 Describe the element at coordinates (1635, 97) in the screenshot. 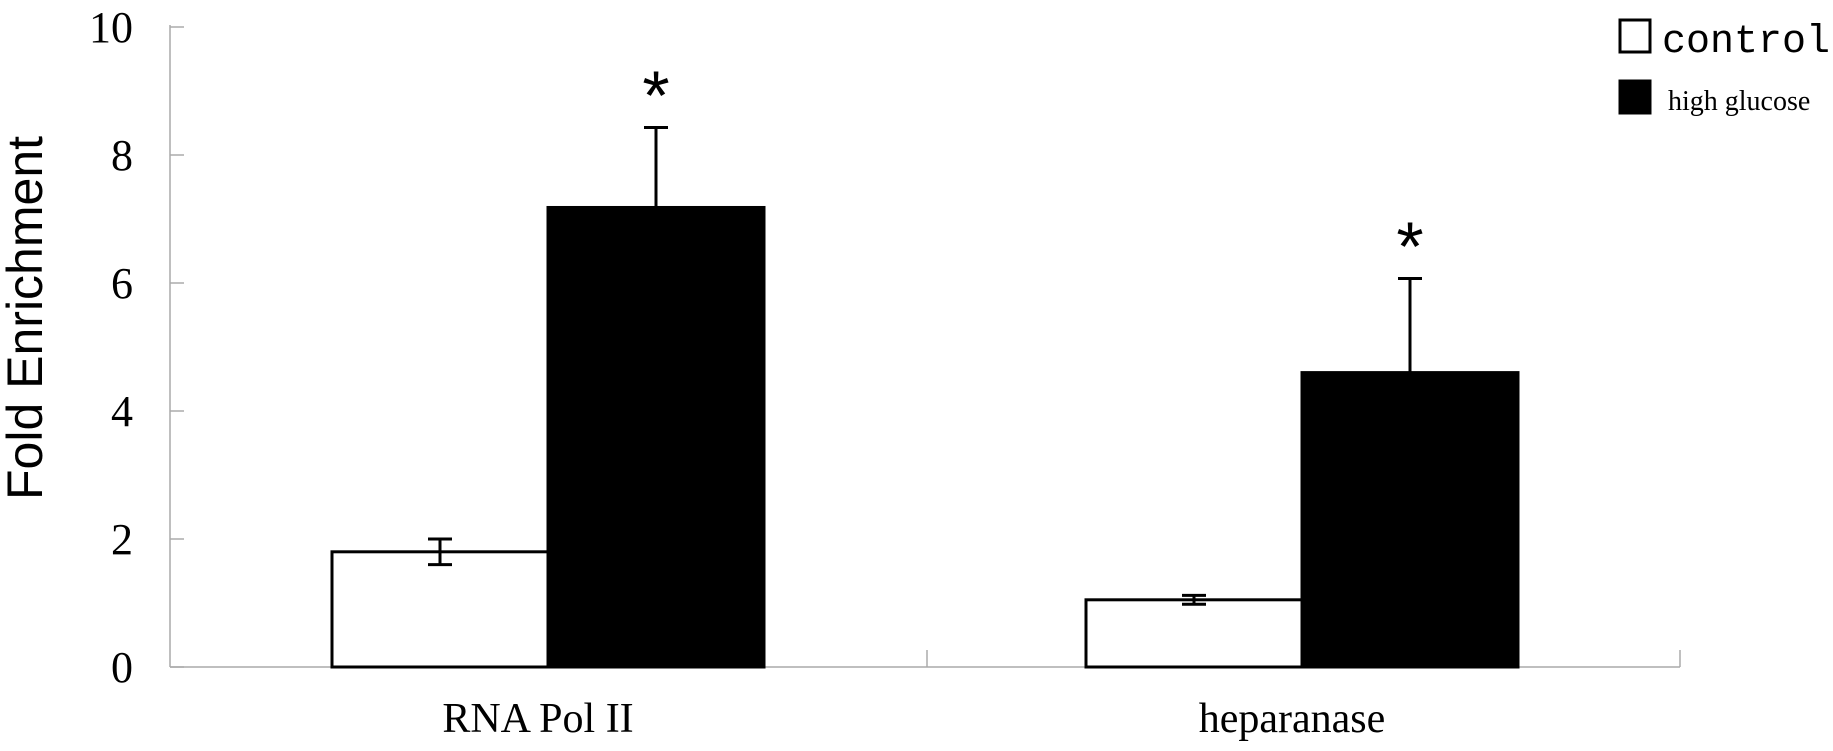

I see `legend-swatch-high-glucose` at that location.